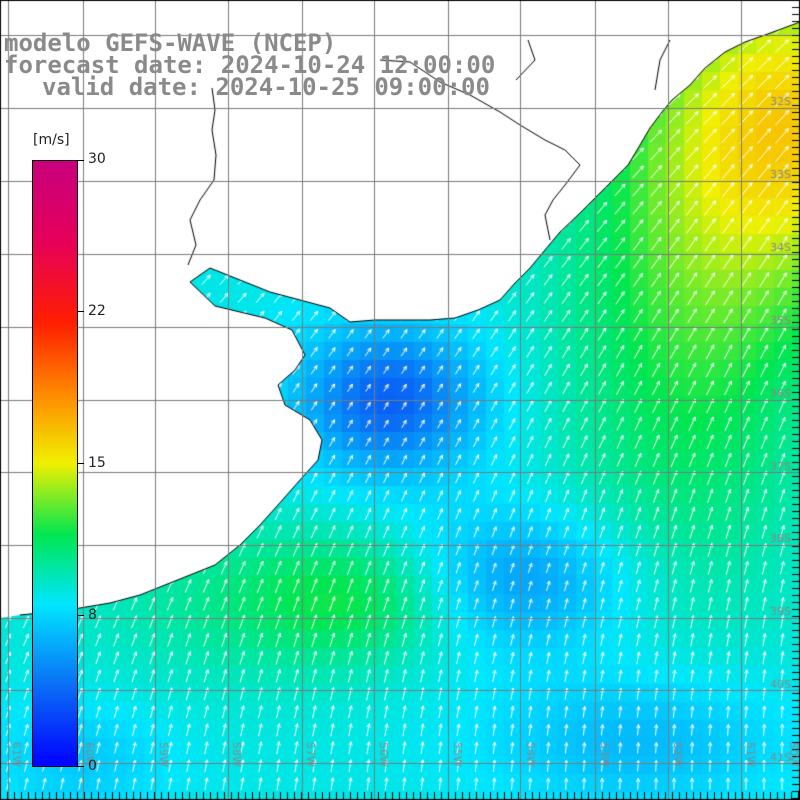 The image size is (800, 800). What do you see at coordinates (92, 615) in the screenshot?
I see `colorbar-label-8: 8` at bounding box center [92, 615].